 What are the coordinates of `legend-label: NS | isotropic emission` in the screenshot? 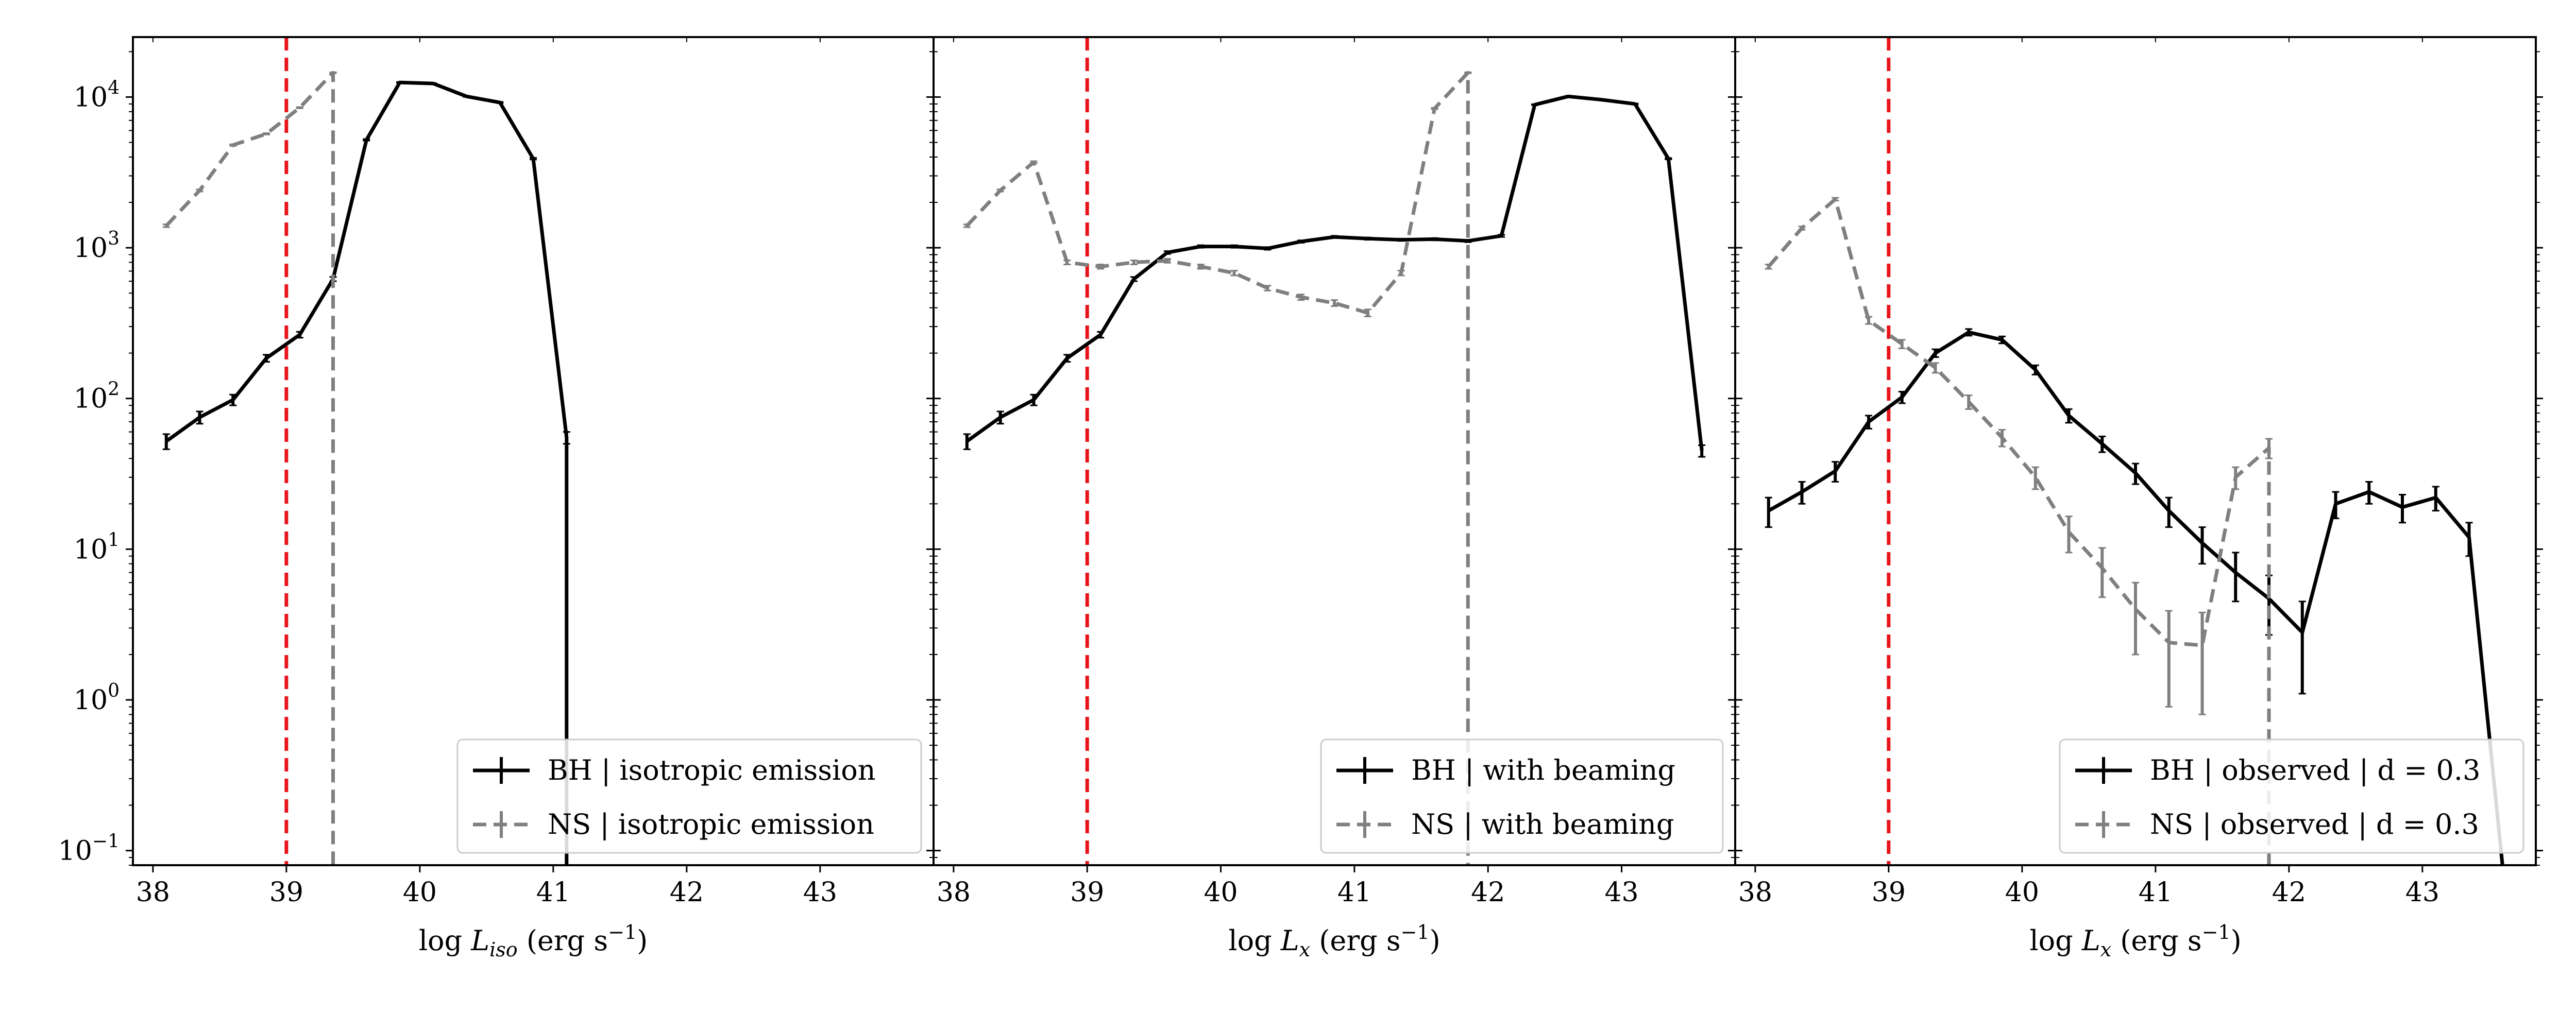 It's located at (711, 824).